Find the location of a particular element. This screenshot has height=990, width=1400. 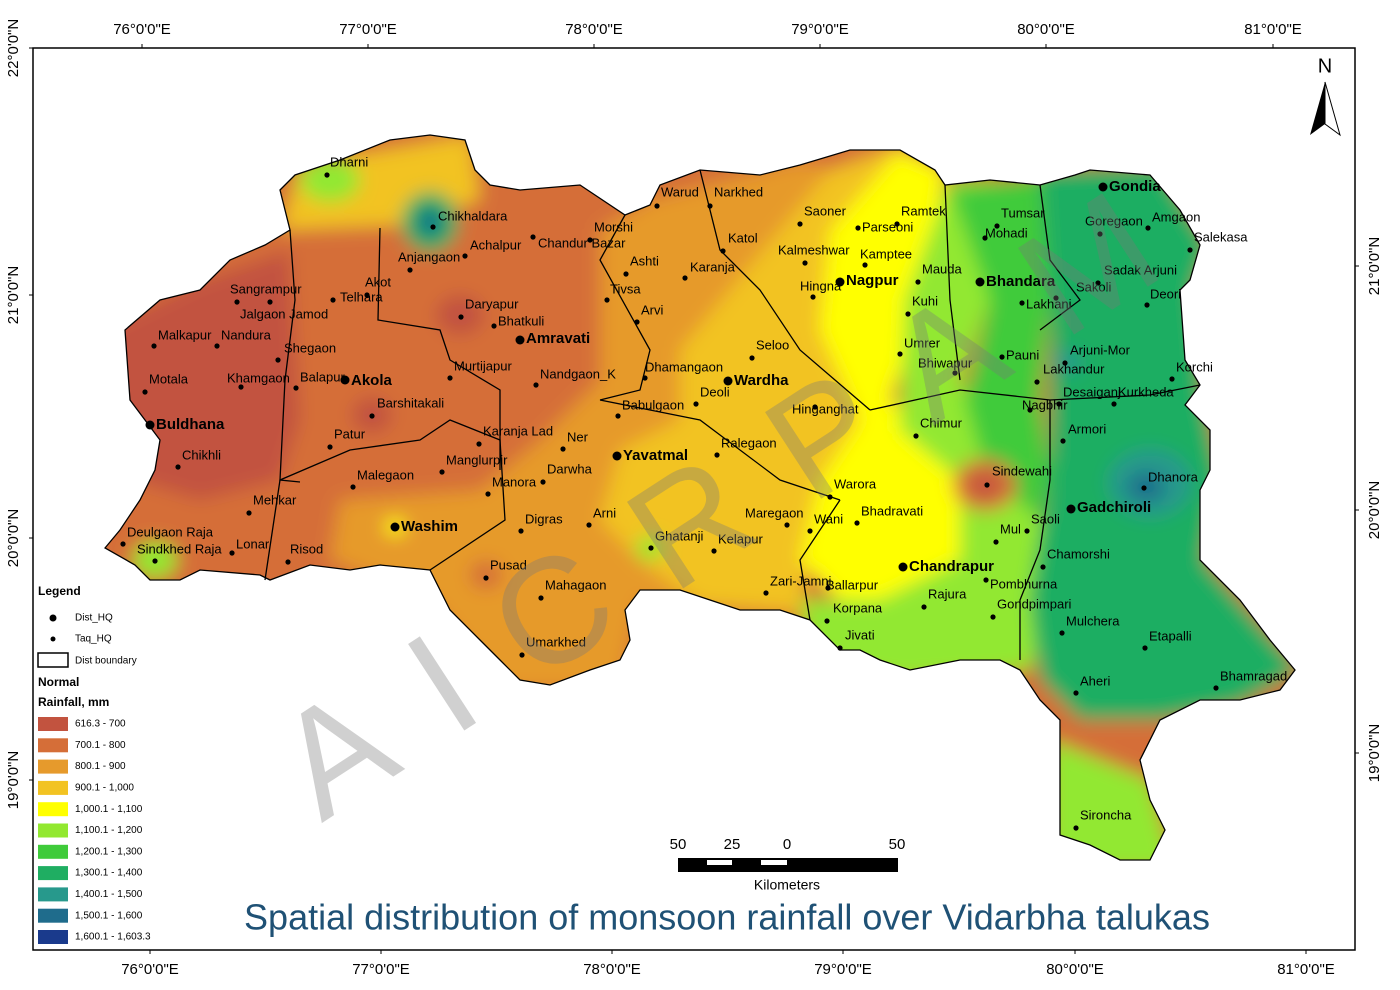

longitude-label: 79°0'0"E is located at coordinates (843, 969).